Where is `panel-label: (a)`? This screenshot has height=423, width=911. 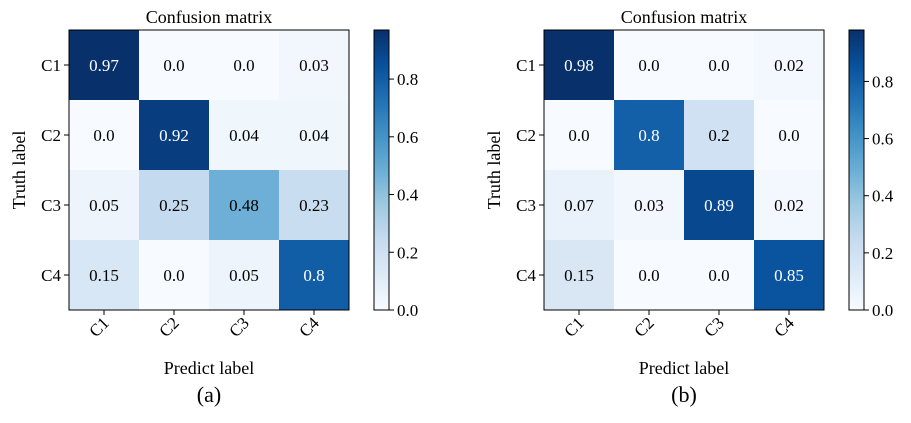
panel-label: (a) is located at coordinates (209, 394).